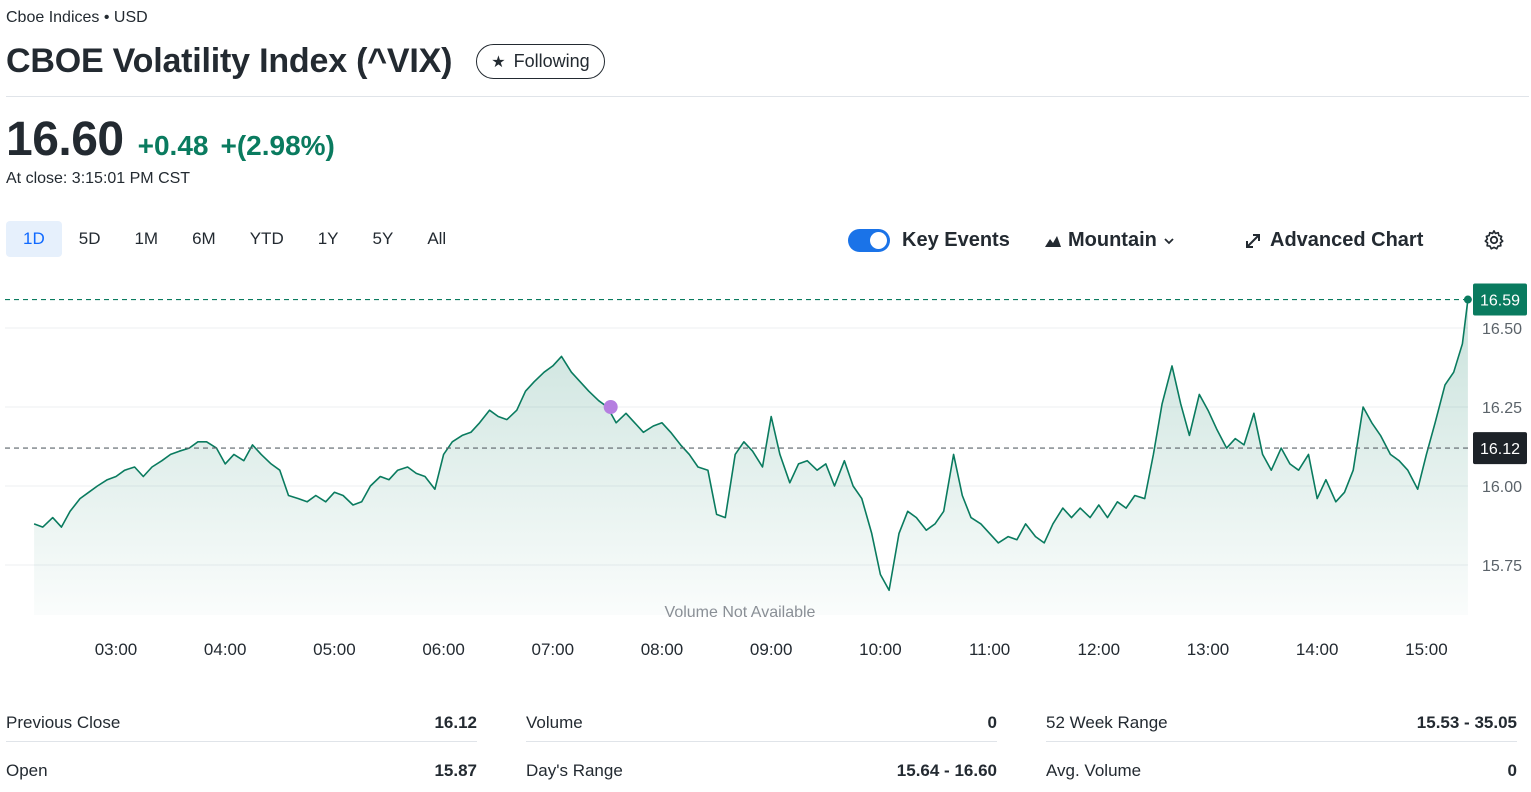 This screenshot has height=792, width=1531. Describe the element at coordinates (1502, 329) in the screenshot. I see `y-tick-label: 16.50` at that location.